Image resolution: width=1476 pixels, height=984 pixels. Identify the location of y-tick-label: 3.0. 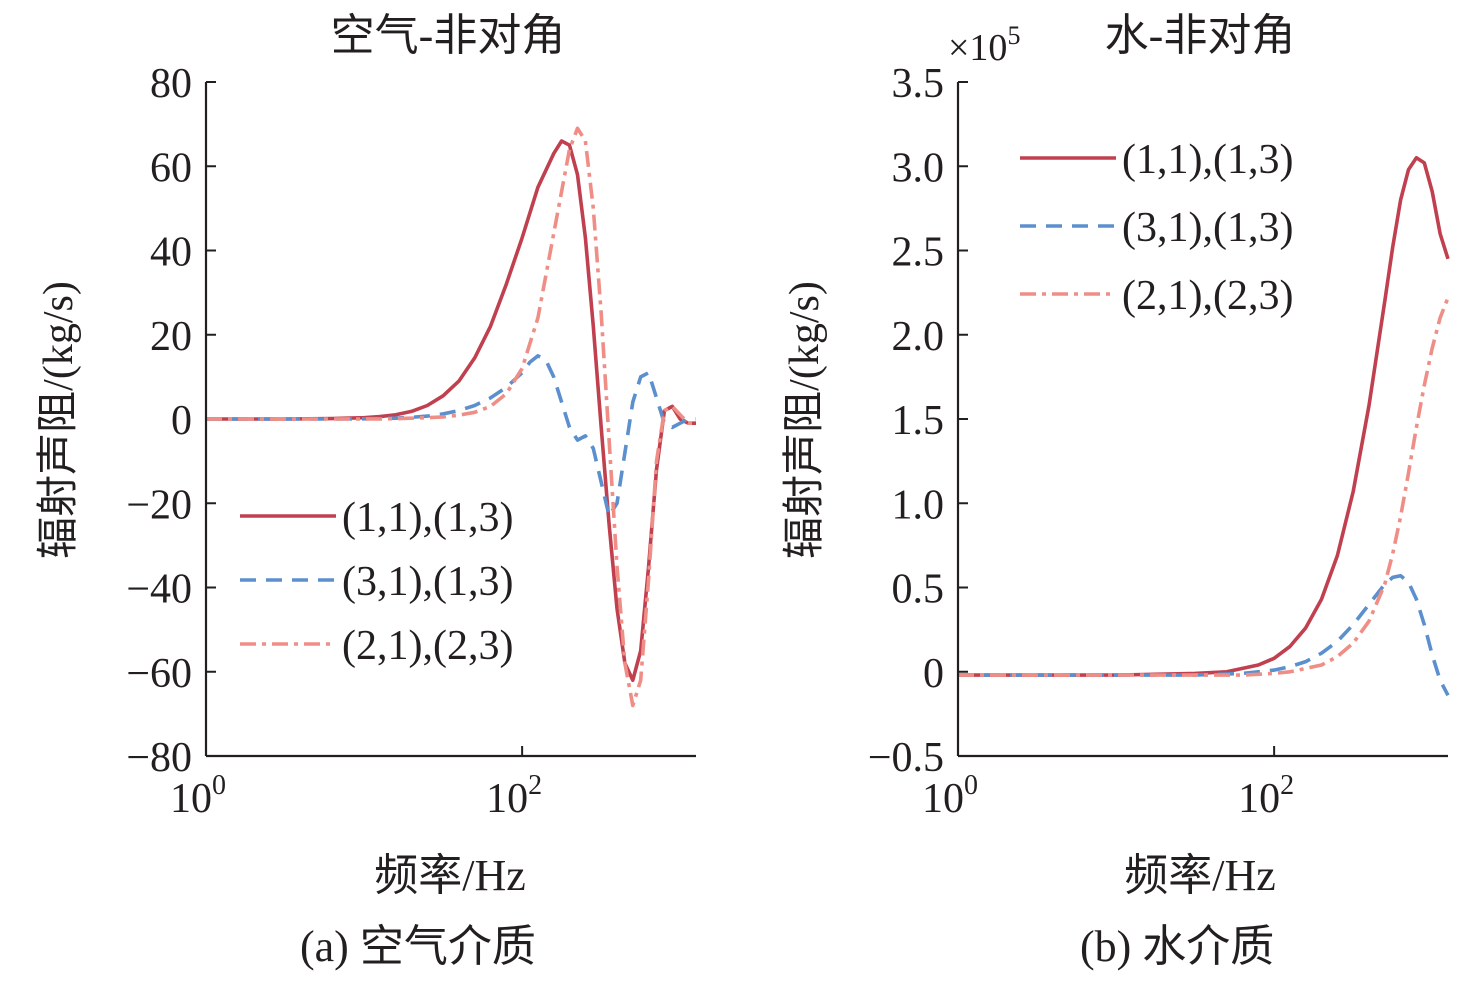
(918, 168).